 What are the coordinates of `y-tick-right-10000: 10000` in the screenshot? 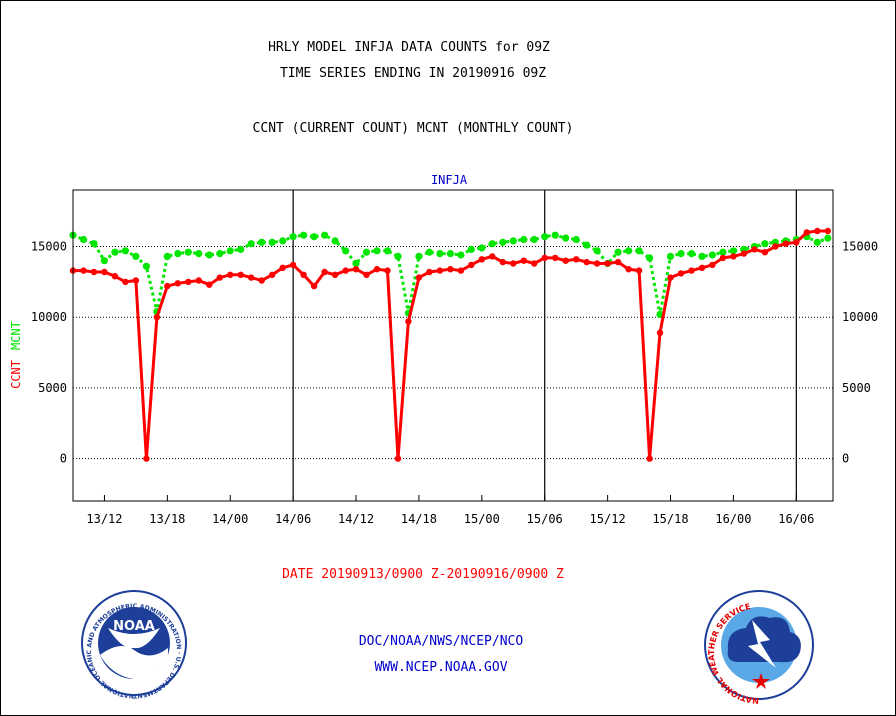 It's located at (860, 317).